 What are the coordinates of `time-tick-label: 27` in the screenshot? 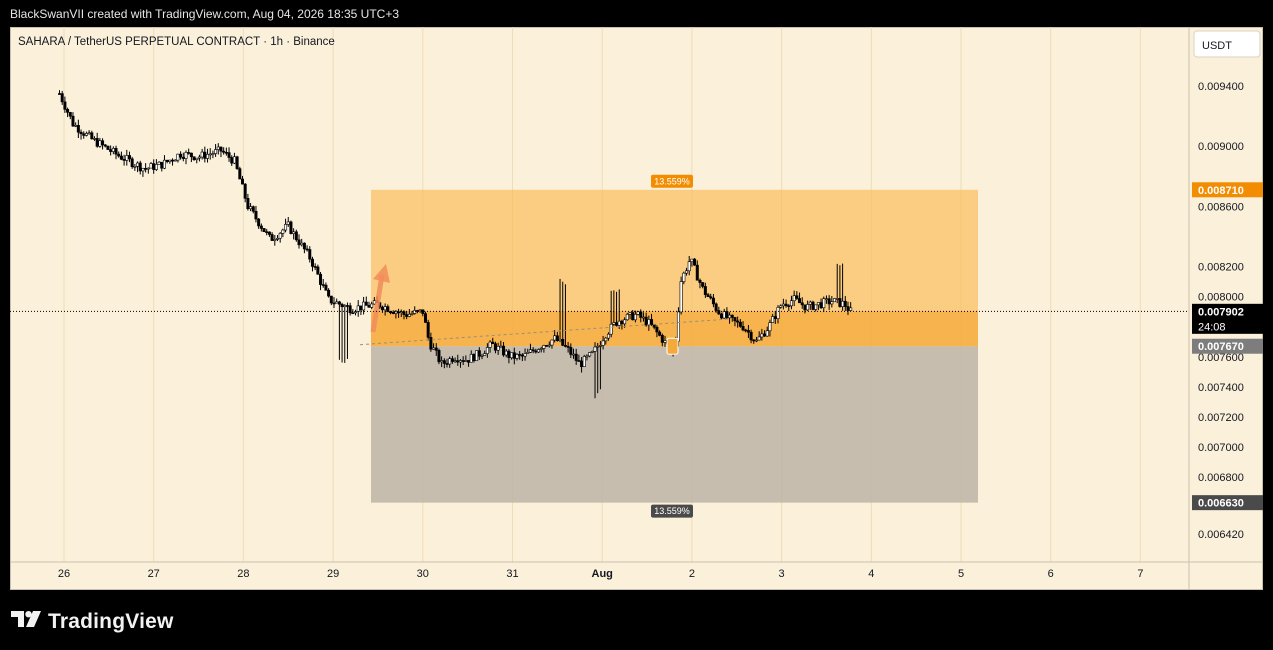 It's located at (154, 574).